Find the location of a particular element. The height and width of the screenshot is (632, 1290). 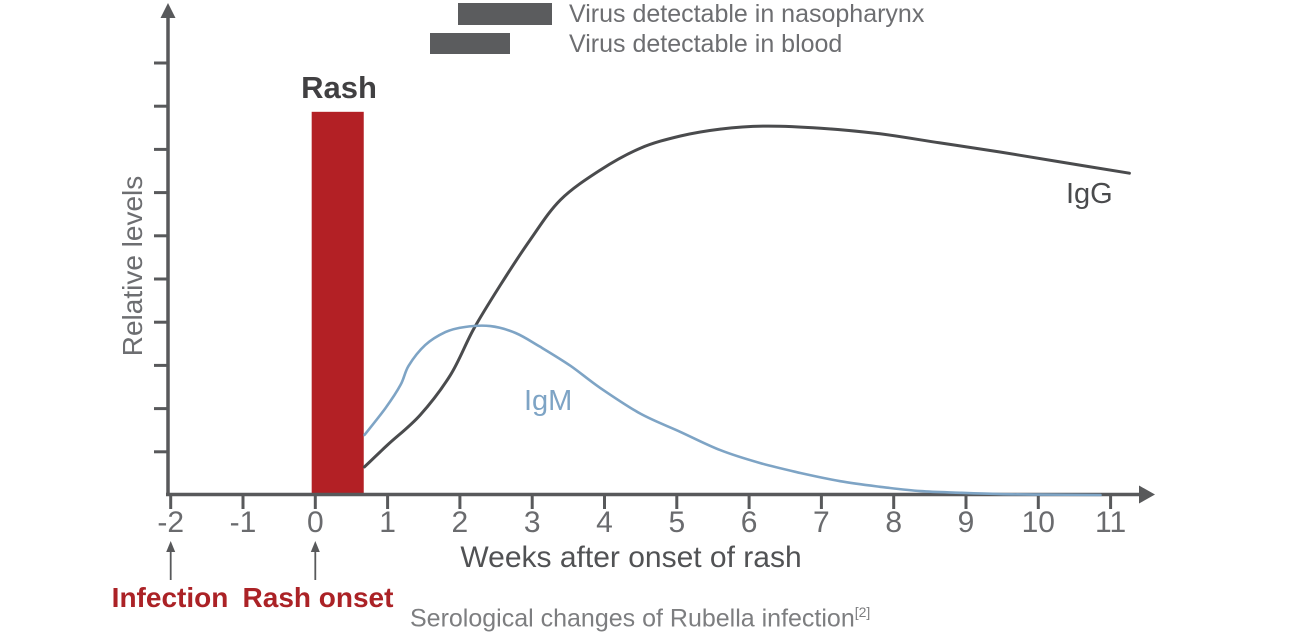

y-axis-title: Relative levels is located at coordinates (132, 266).